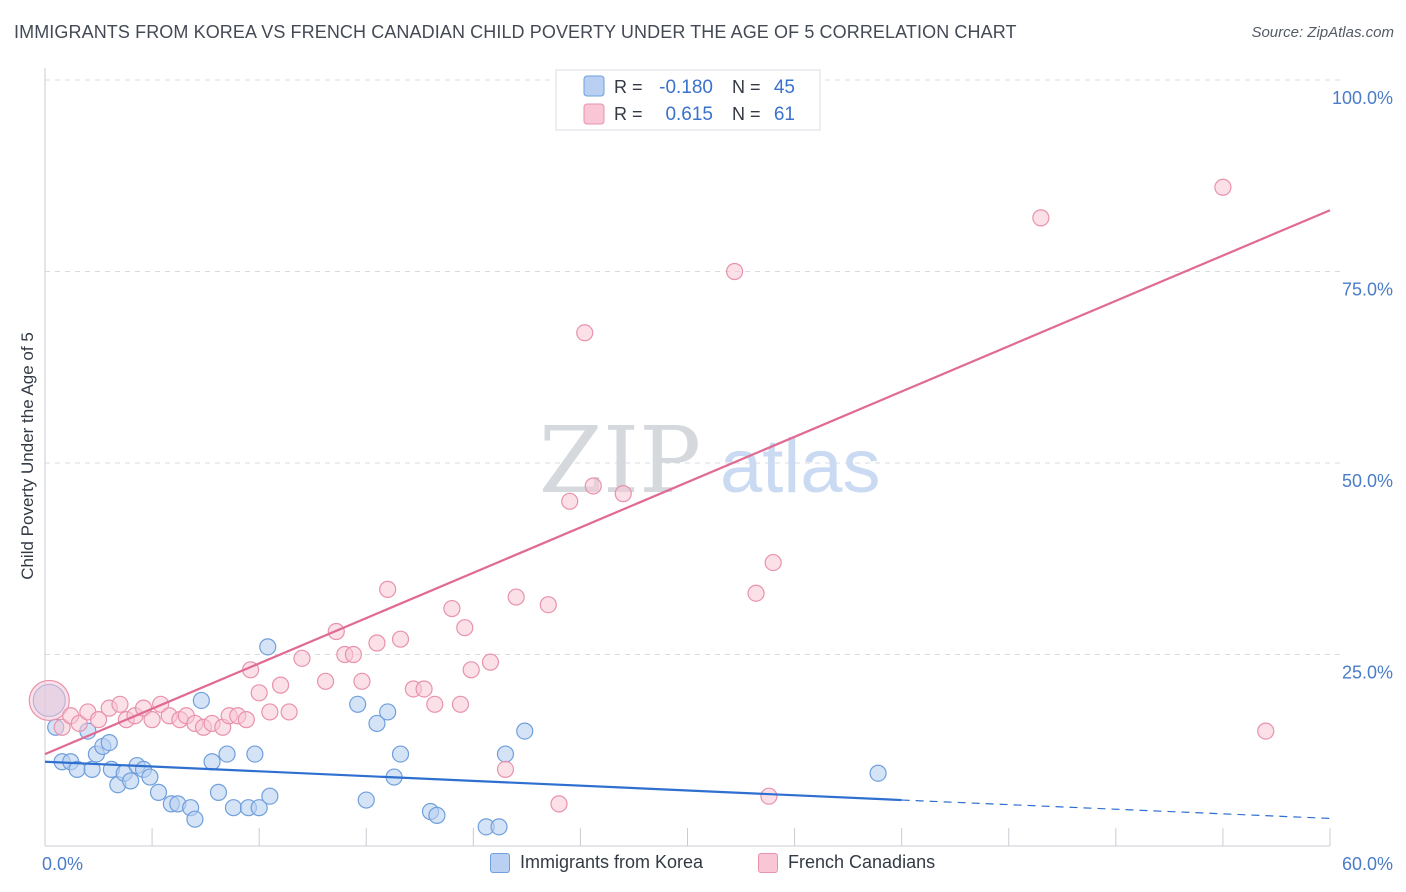 The width and height of the screenshot is (1406, 892). Describe the element at coordinates (628, 87) in the screenshot. I see `stats-r-label-0: R =` at that location.